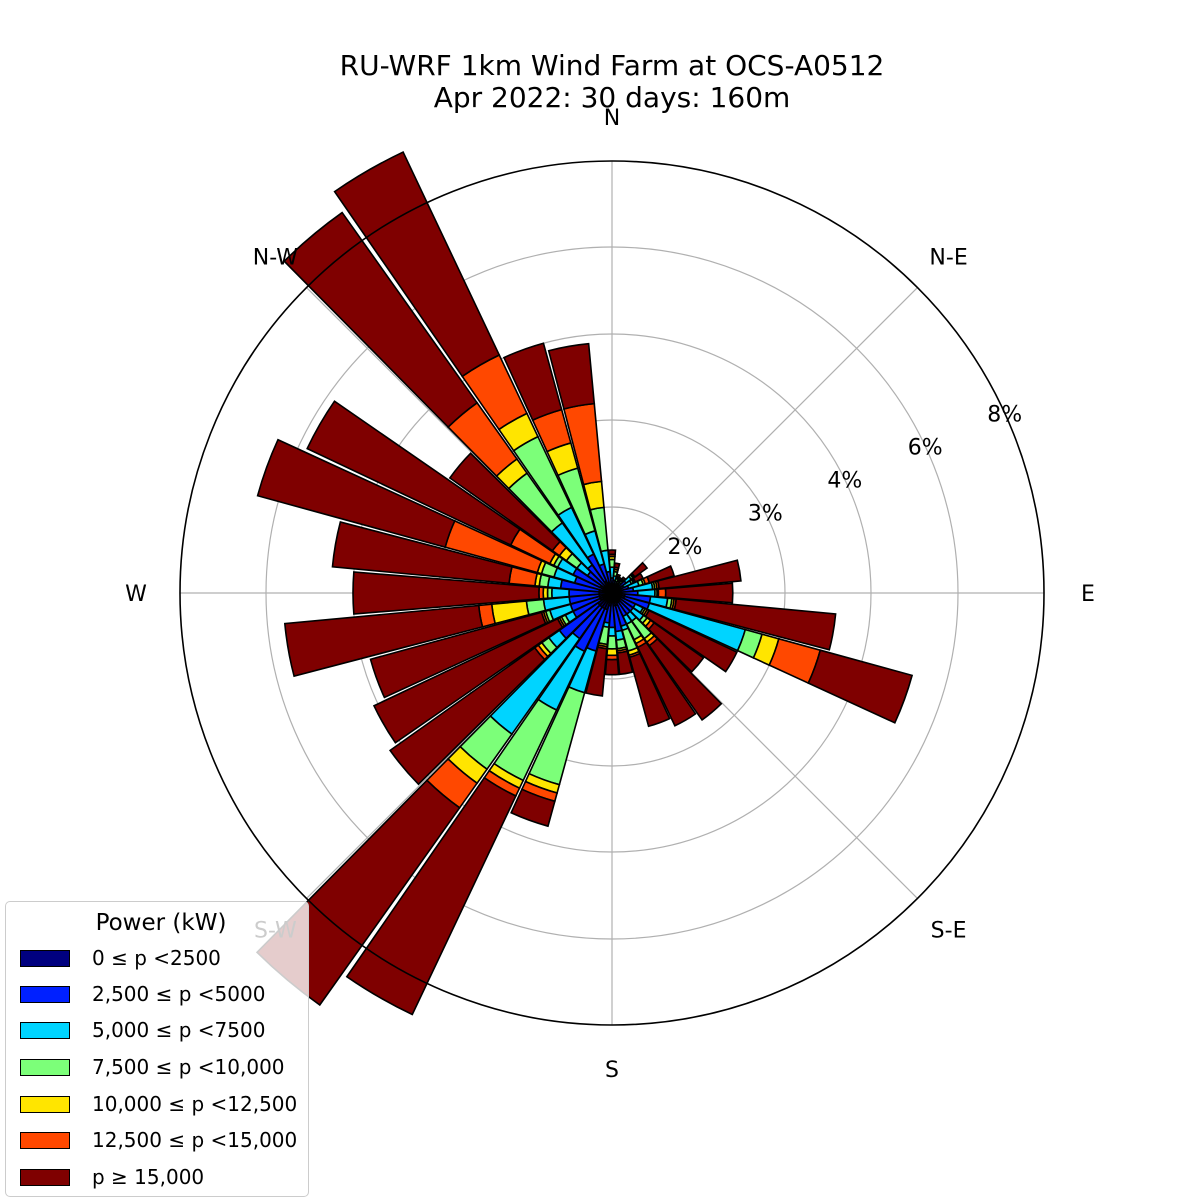 The width and height of the screenshot is (1200, 1200). I want to click on legend-label: 0 ≤ p <2500, so click(156, 958).